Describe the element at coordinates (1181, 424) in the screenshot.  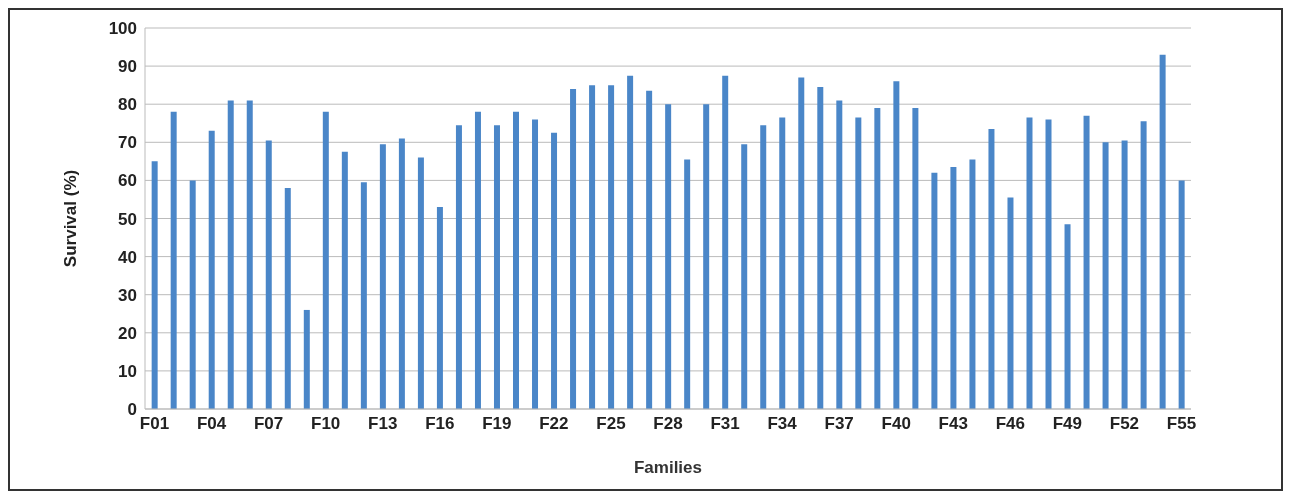
I see `x-tick-label: F55` at that location.